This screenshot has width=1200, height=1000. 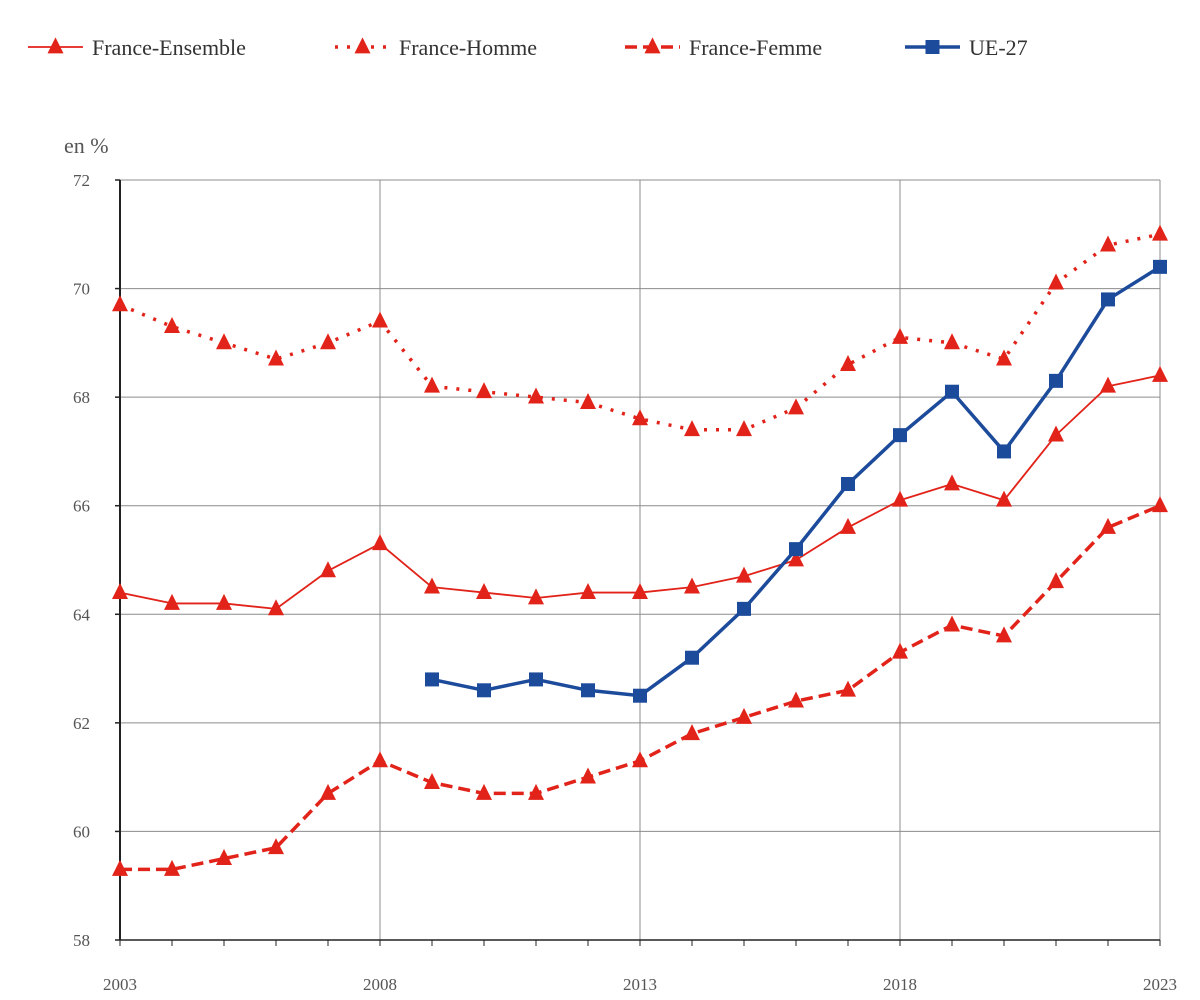 What do you see at coordinates (966, 47) in the screenshot?
I see `legend-item-ue-27: UE-27` at bounding box center [966, 47].